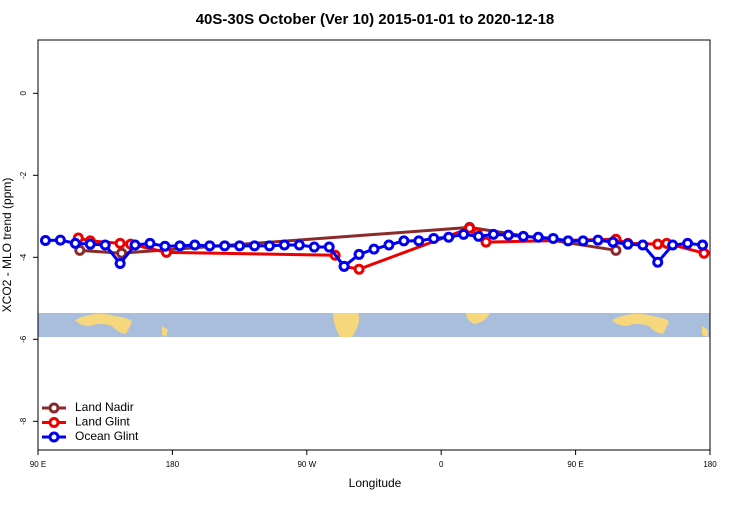 This screenshot has width=750, height=505. Describe the element at coordinates (23, 421) in the screenshot. I see `y-tick-label: -8` at that location.